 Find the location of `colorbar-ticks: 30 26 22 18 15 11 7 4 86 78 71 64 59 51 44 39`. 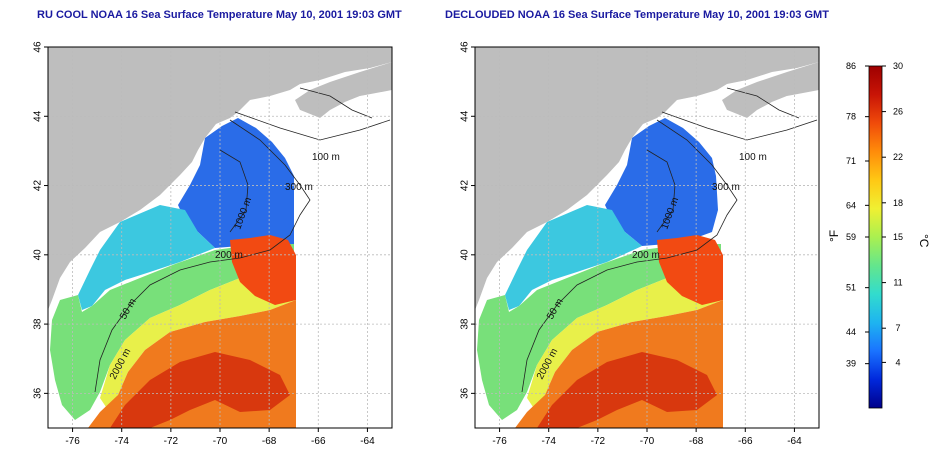

colorbar-ticks: 30 26 22 18 15 11 7 4 86 78 71 64 59 51 44 39 is located at coordinates (874, 215).